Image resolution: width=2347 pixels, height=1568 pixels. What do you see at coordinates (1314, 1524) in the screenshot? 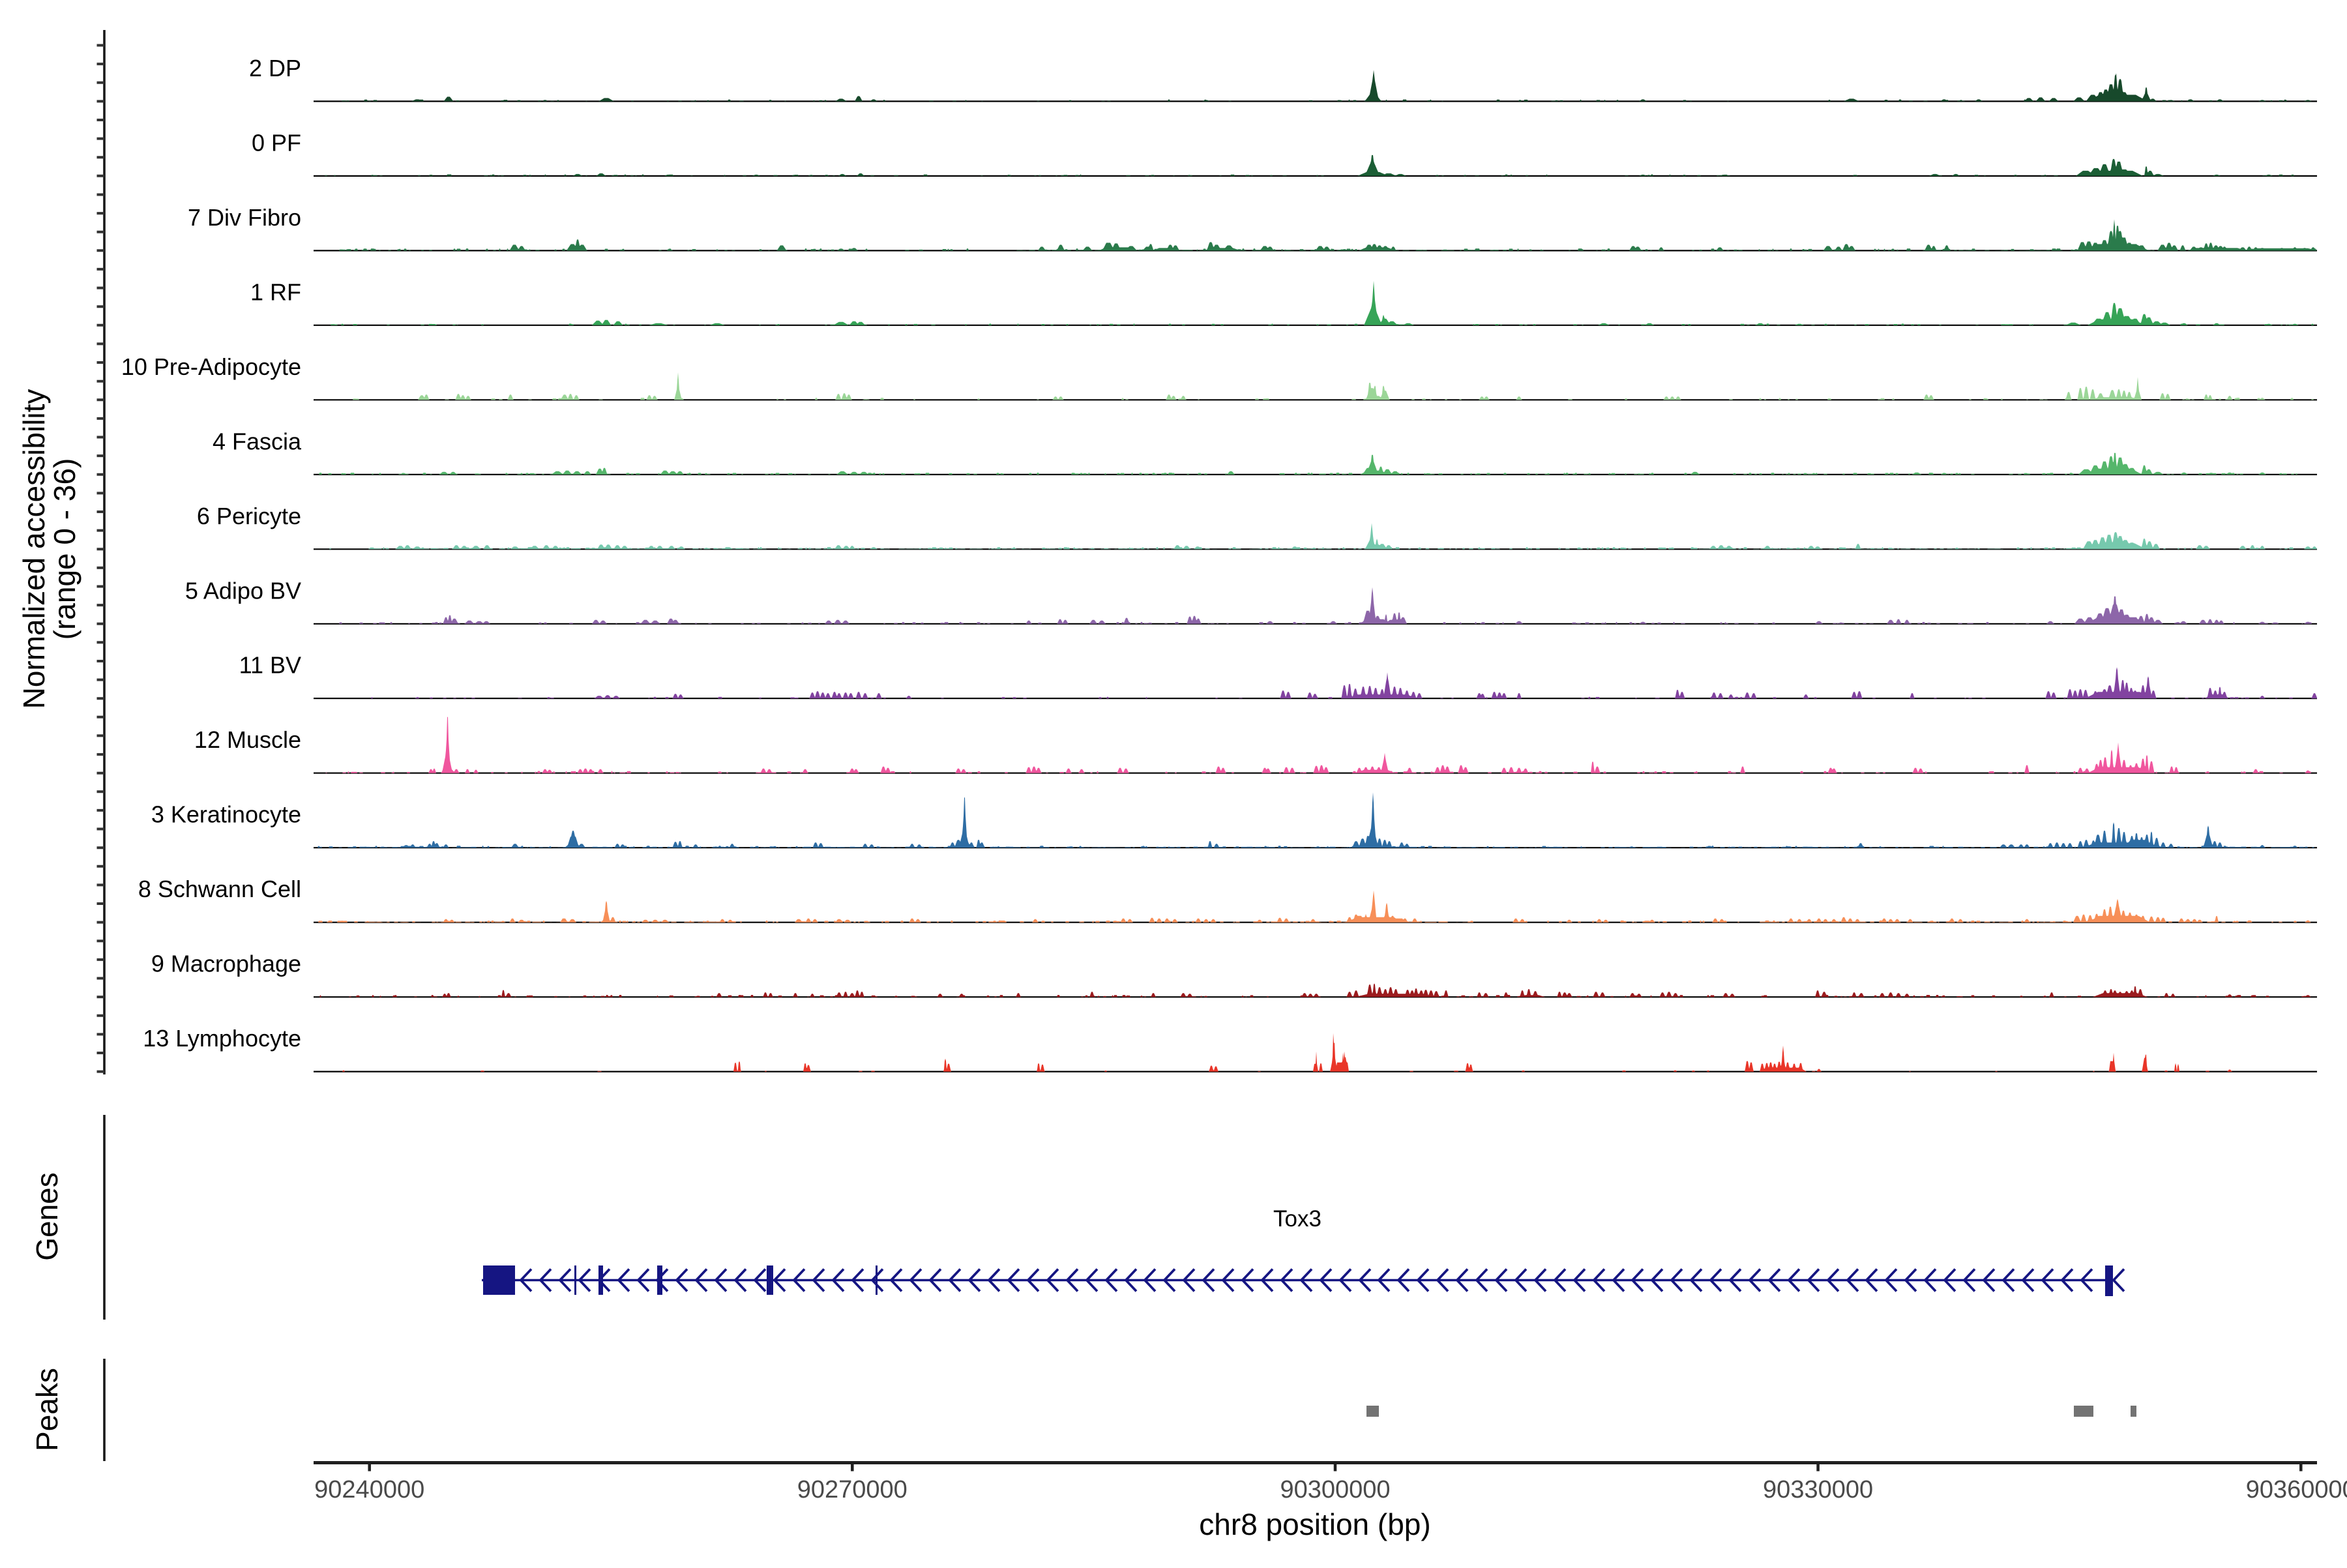
I see `svg-text: chr8 position (bp)` at bounding box center [1314, 1524].